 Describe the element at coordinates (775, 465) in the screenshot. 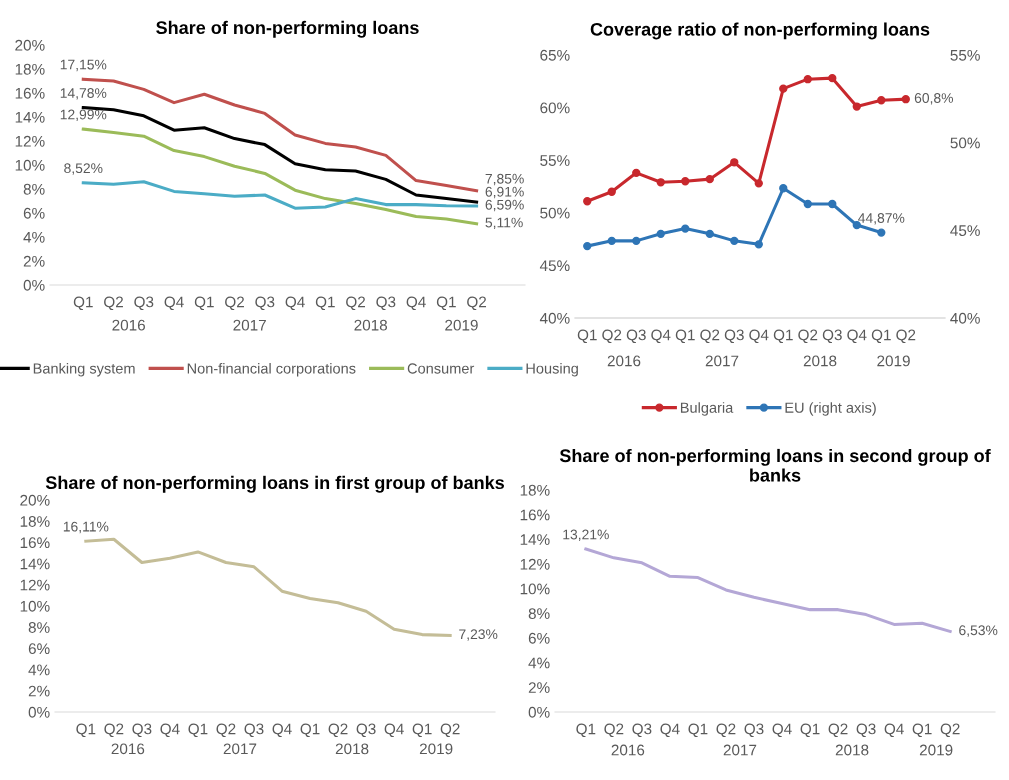

I see `chart-title: Share of non-performing loans in second group of banks` at that location.